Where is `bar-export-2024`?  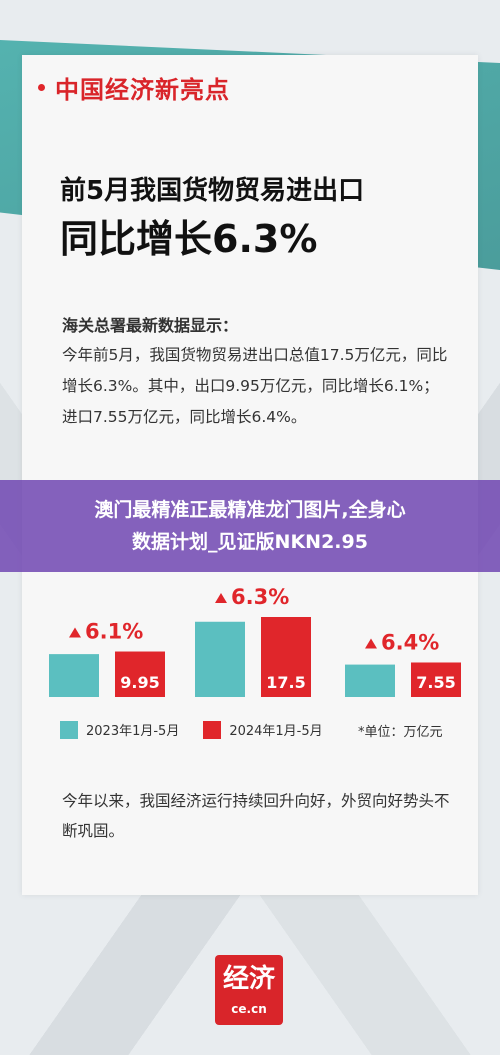
bar-export-2024 is located at coordinates (140, 674).